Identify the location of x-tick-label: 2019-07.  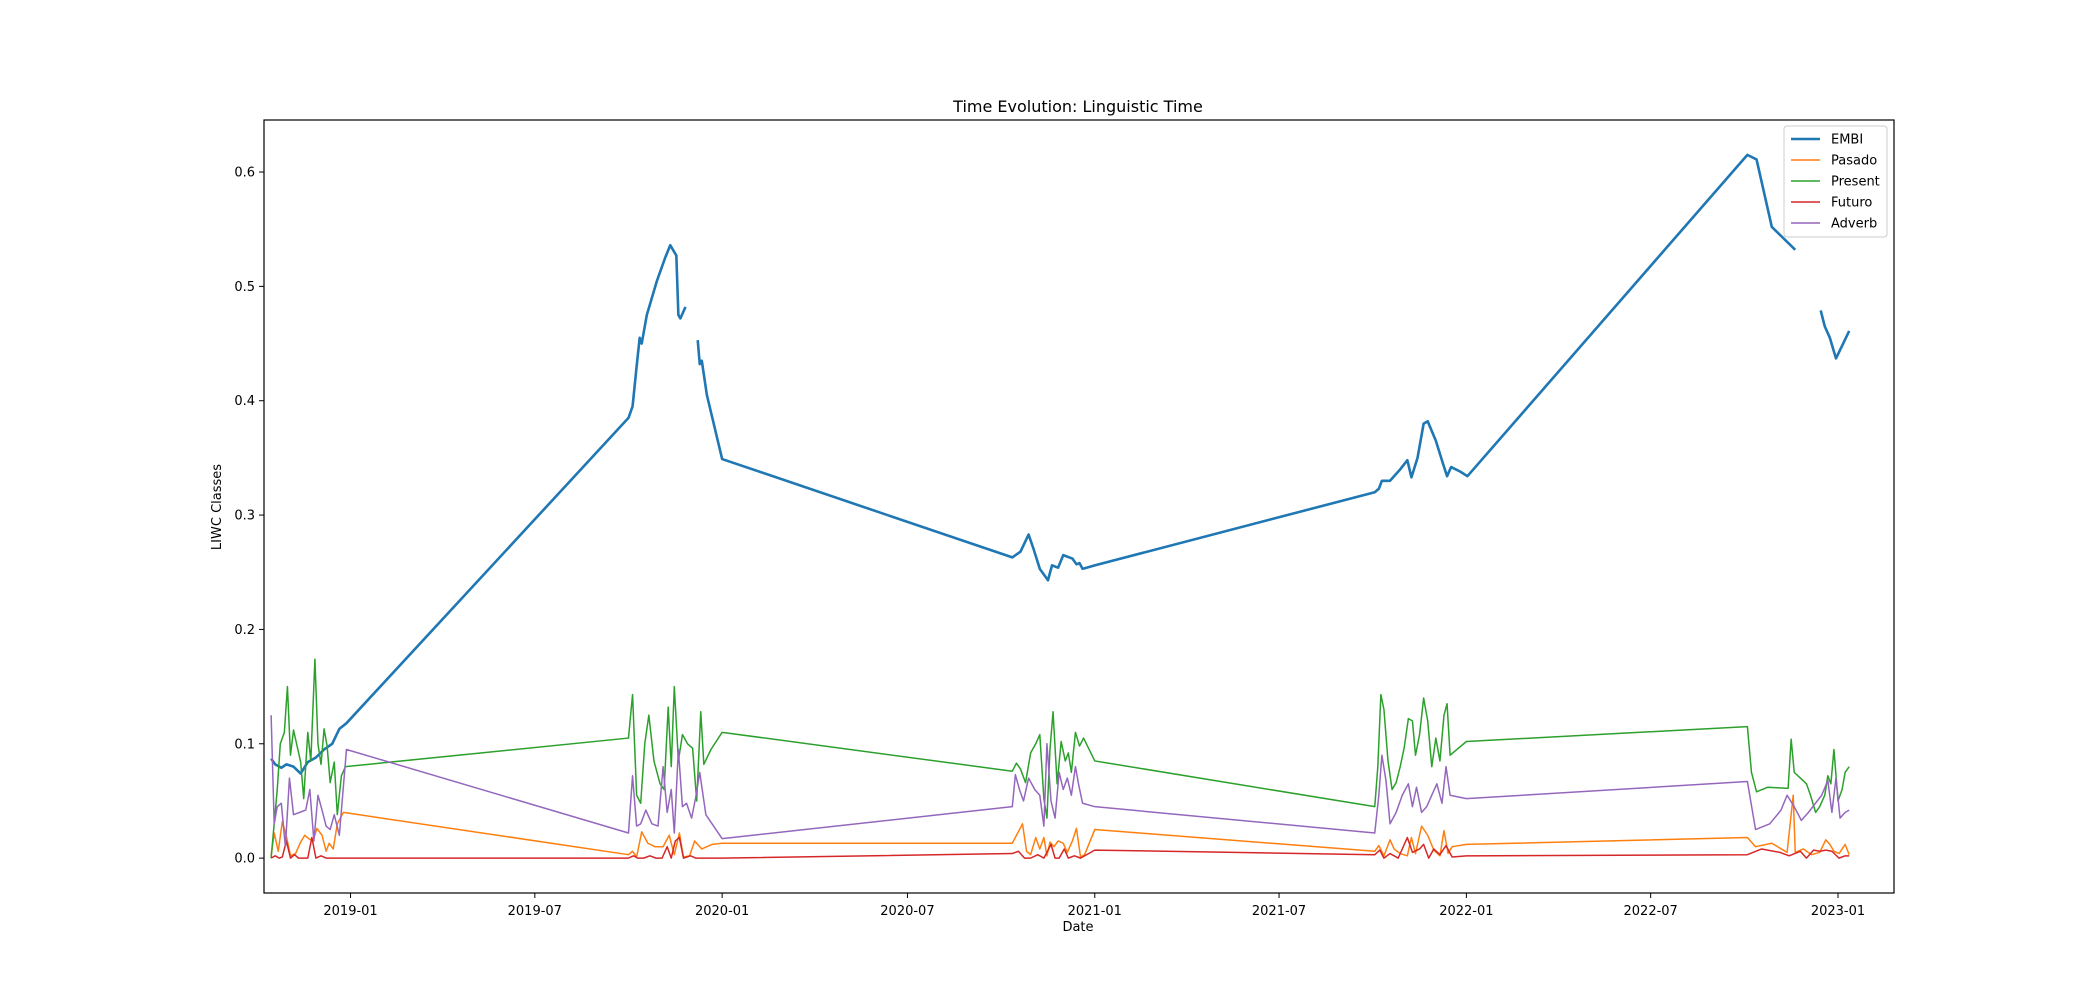
(535, 911).